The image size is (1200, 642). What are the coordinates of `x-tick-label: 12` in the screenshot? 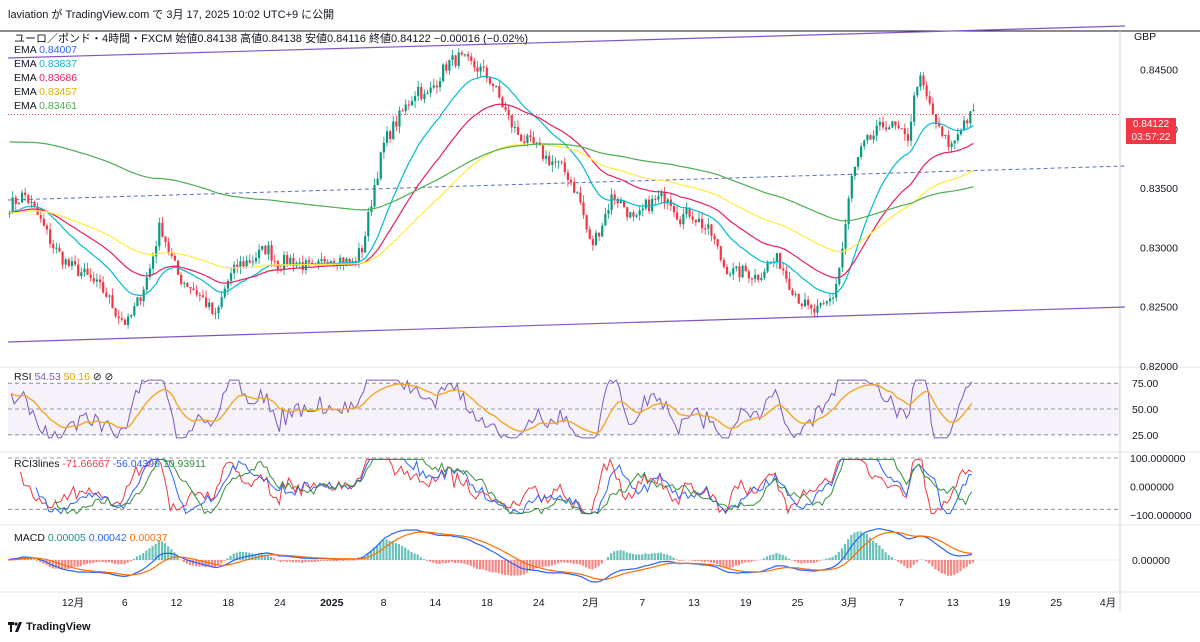 It's located at (177, 603).